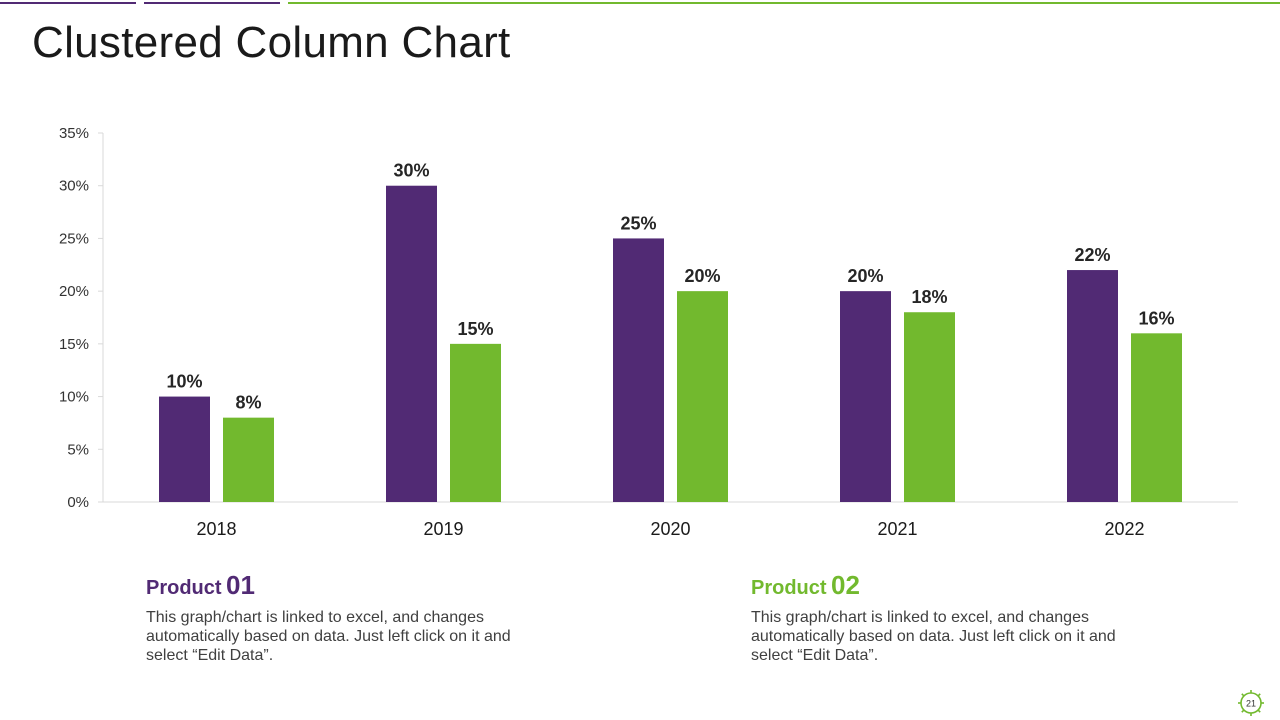 Image resolution: width=1280 pixels, height=720 pixels. What do you see at coordinates (411, 343) in the screenshot?
I see `bar-series-1-2019` at bounding box center [411, 343].